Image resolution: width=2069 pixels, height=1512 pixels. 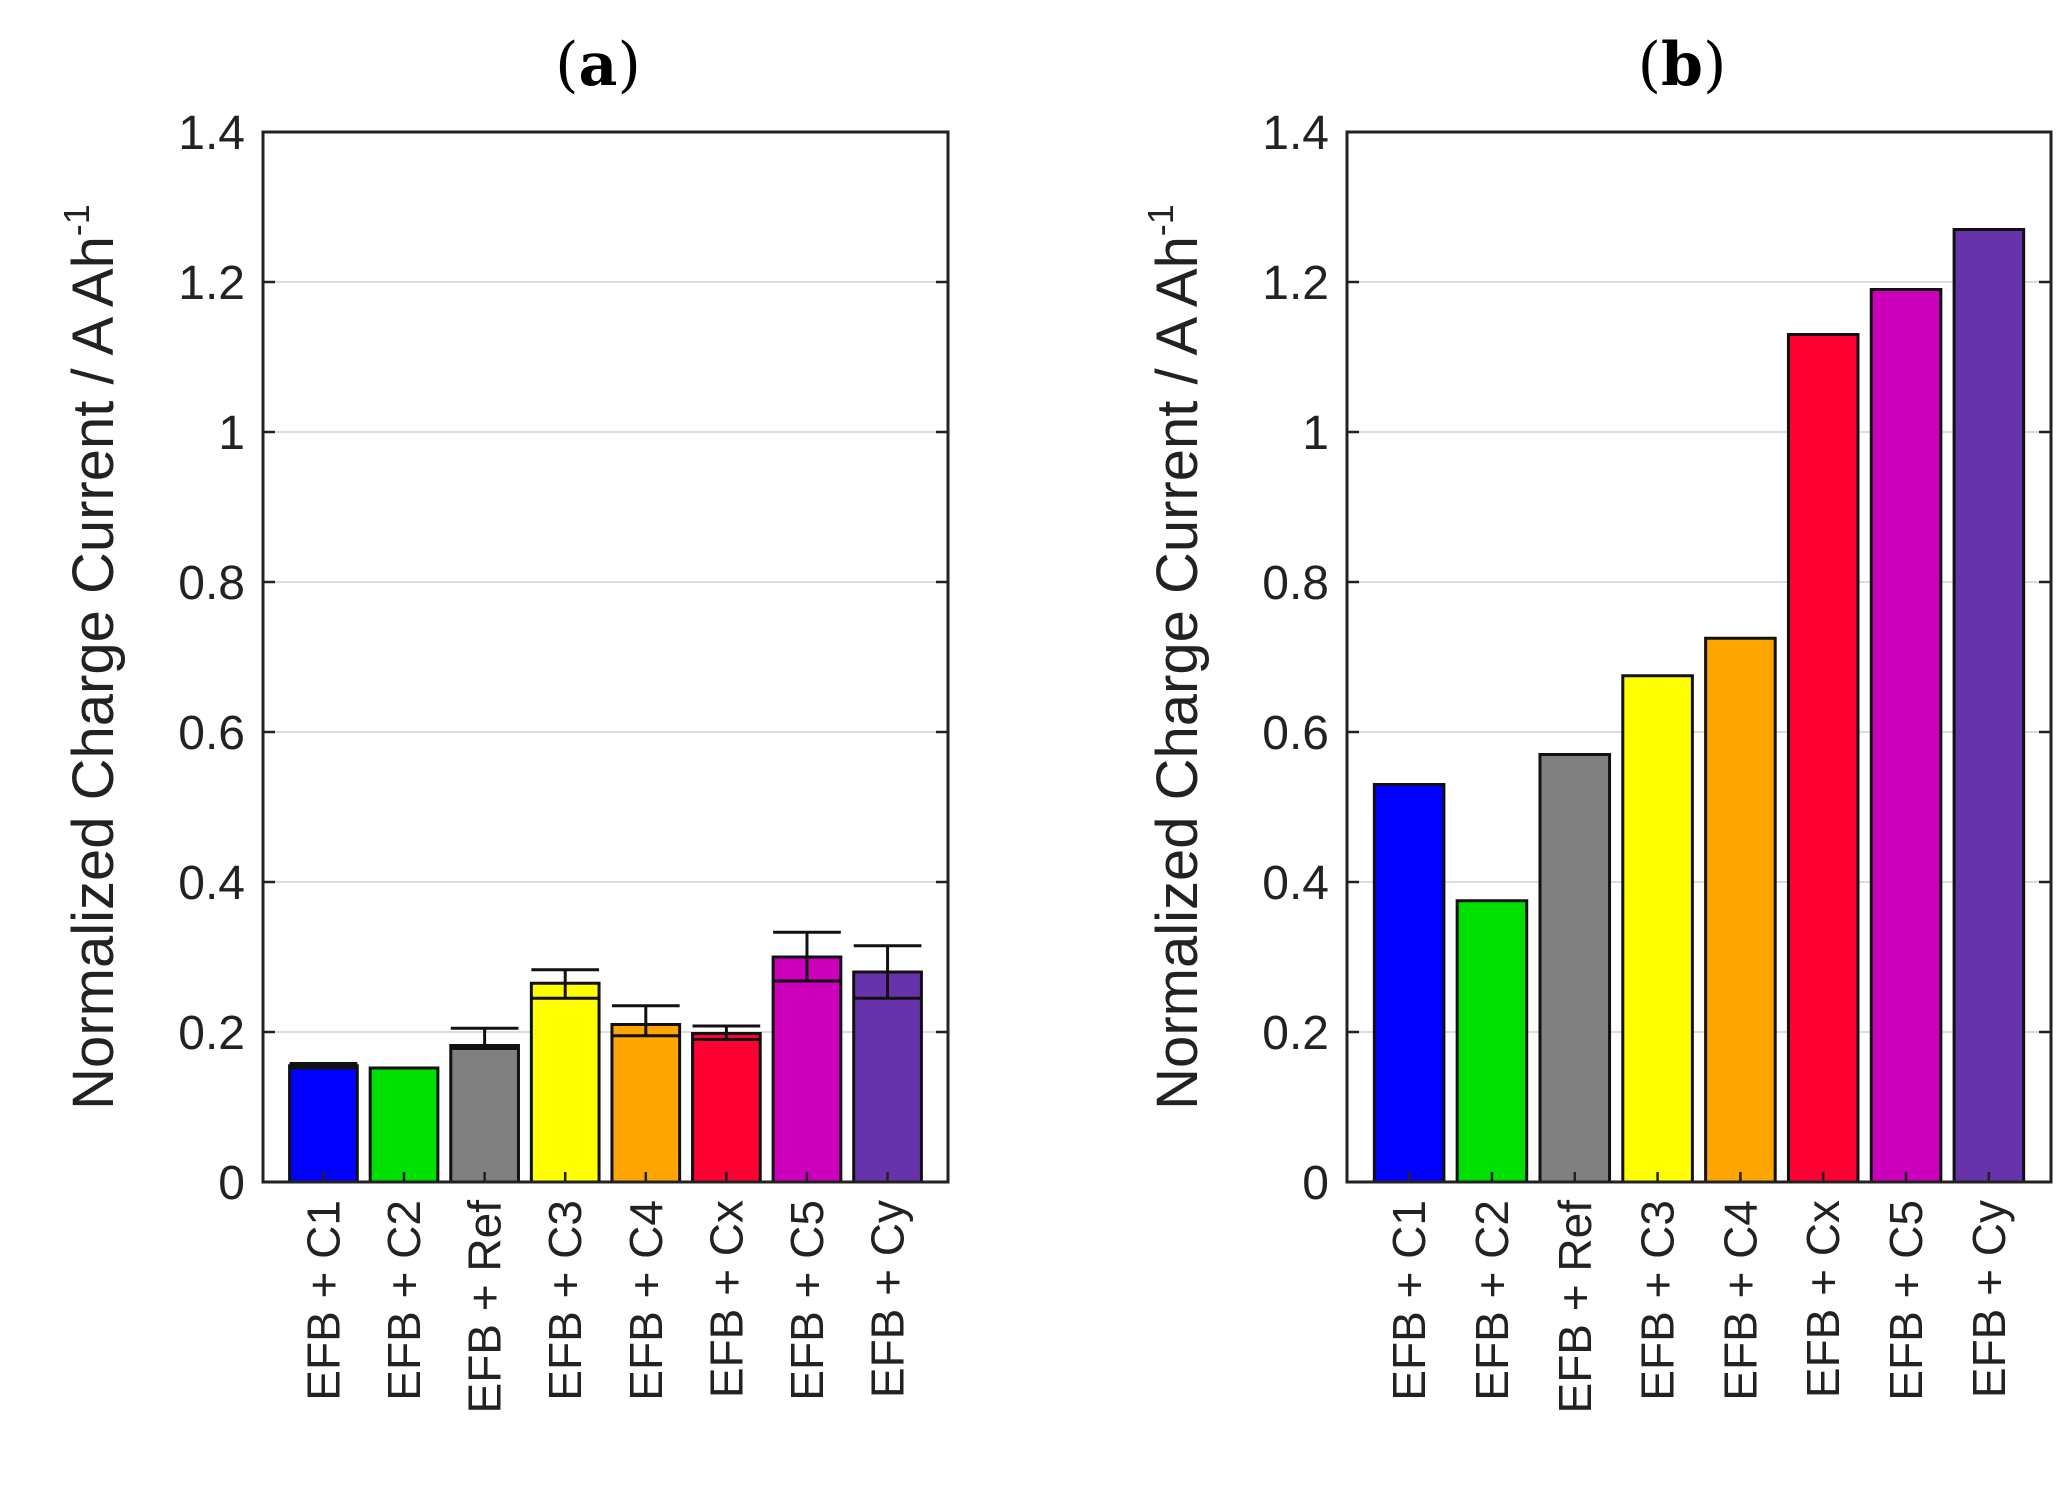 I want to click on panel-title-letter: b, so click(x=1682, y=65).